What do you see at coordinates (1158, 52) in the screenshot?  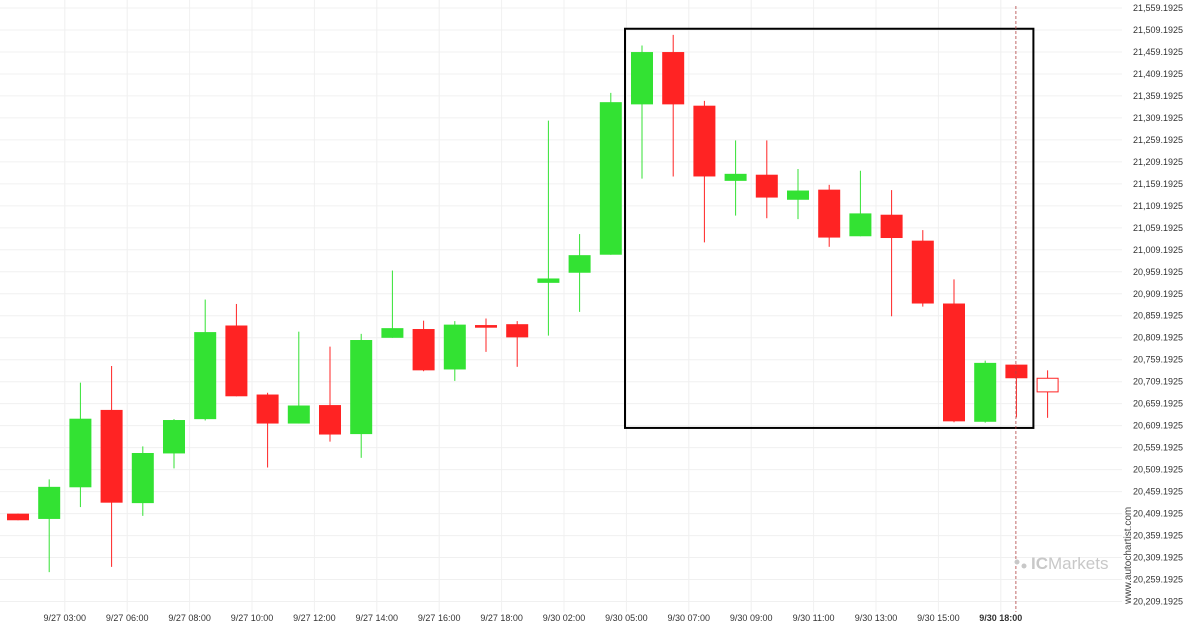 I see `y-tick-label: 21,459.1925` at bounding box center [1158, 52].